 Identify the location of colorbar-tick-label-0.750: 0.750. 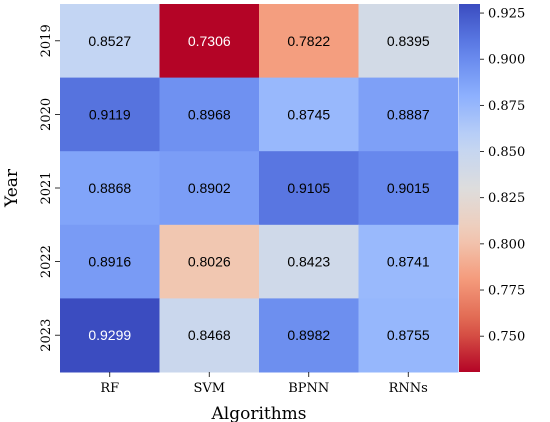
(506, 337).